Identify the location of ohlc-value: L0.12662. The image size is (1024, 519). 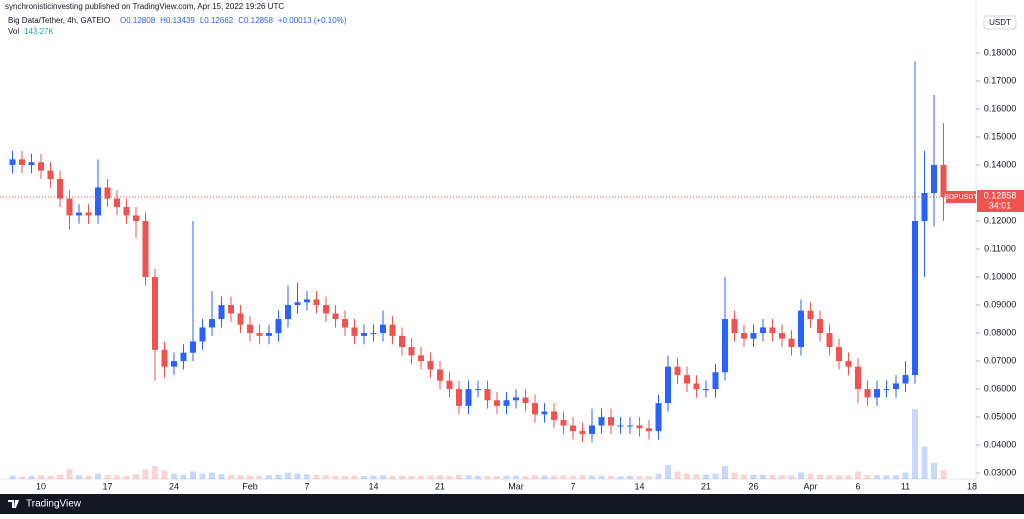
(217, 20).